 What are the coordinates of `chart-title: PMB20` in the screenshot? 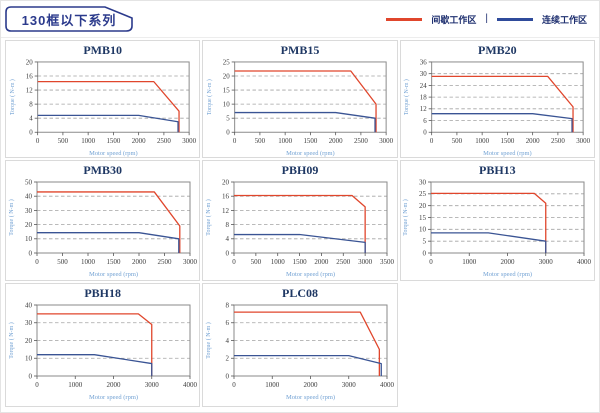 It's located at (497, 50).